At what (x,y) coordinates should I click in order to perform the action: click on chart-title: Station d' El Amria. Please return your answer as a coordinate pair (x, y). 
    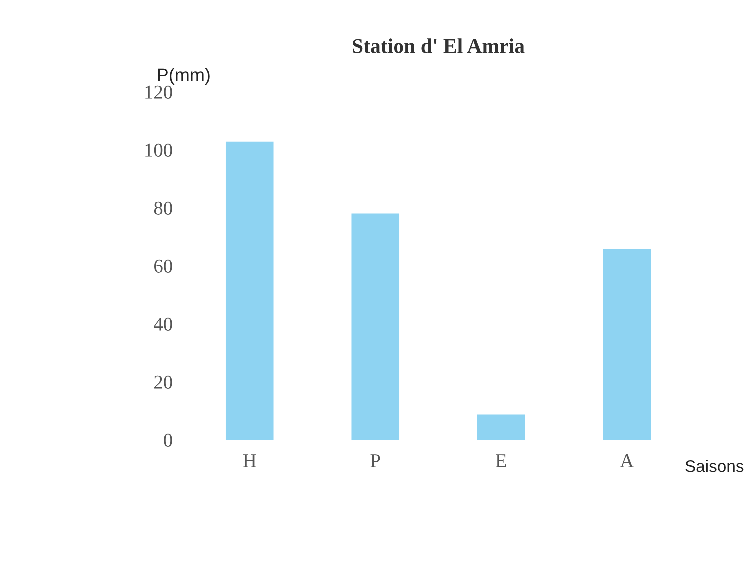
    Looking at the image, I should click on (439, 46).